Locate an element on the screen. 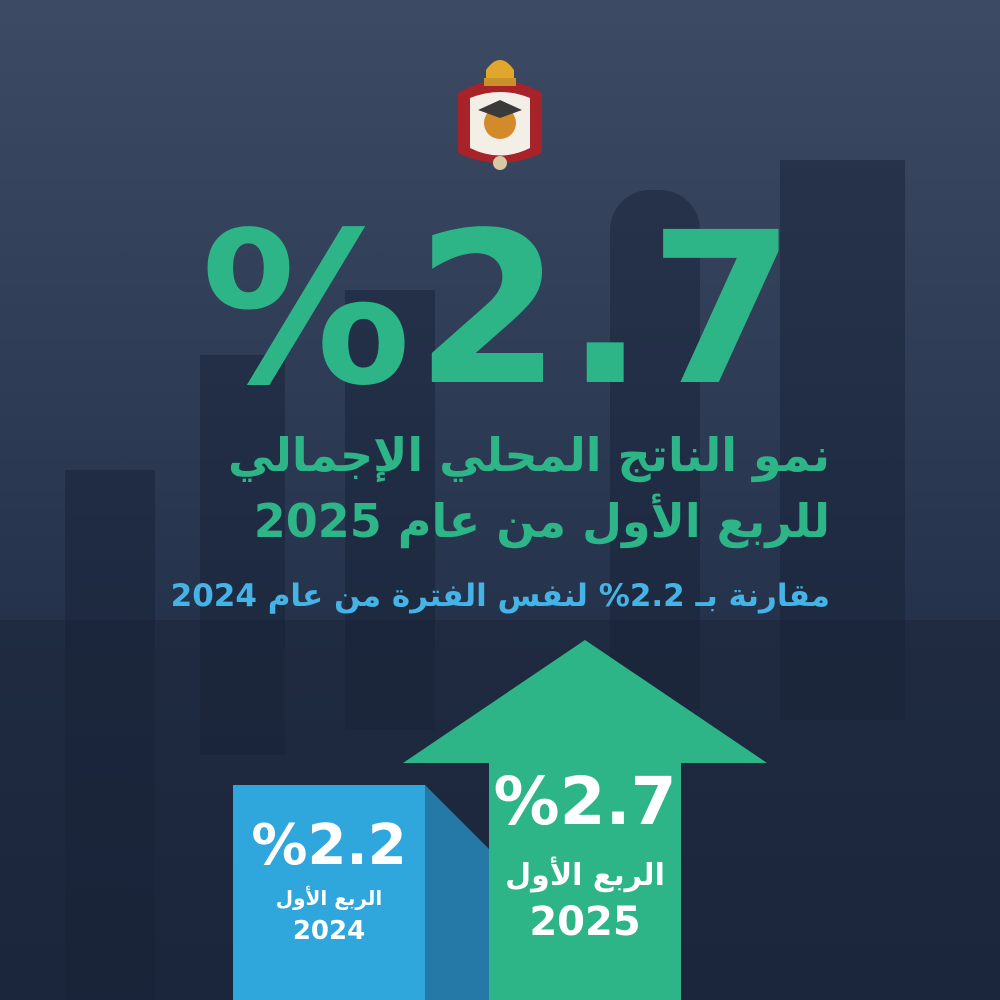  jordan-coat-of-arms-icon is located at coordinates (500, 115).